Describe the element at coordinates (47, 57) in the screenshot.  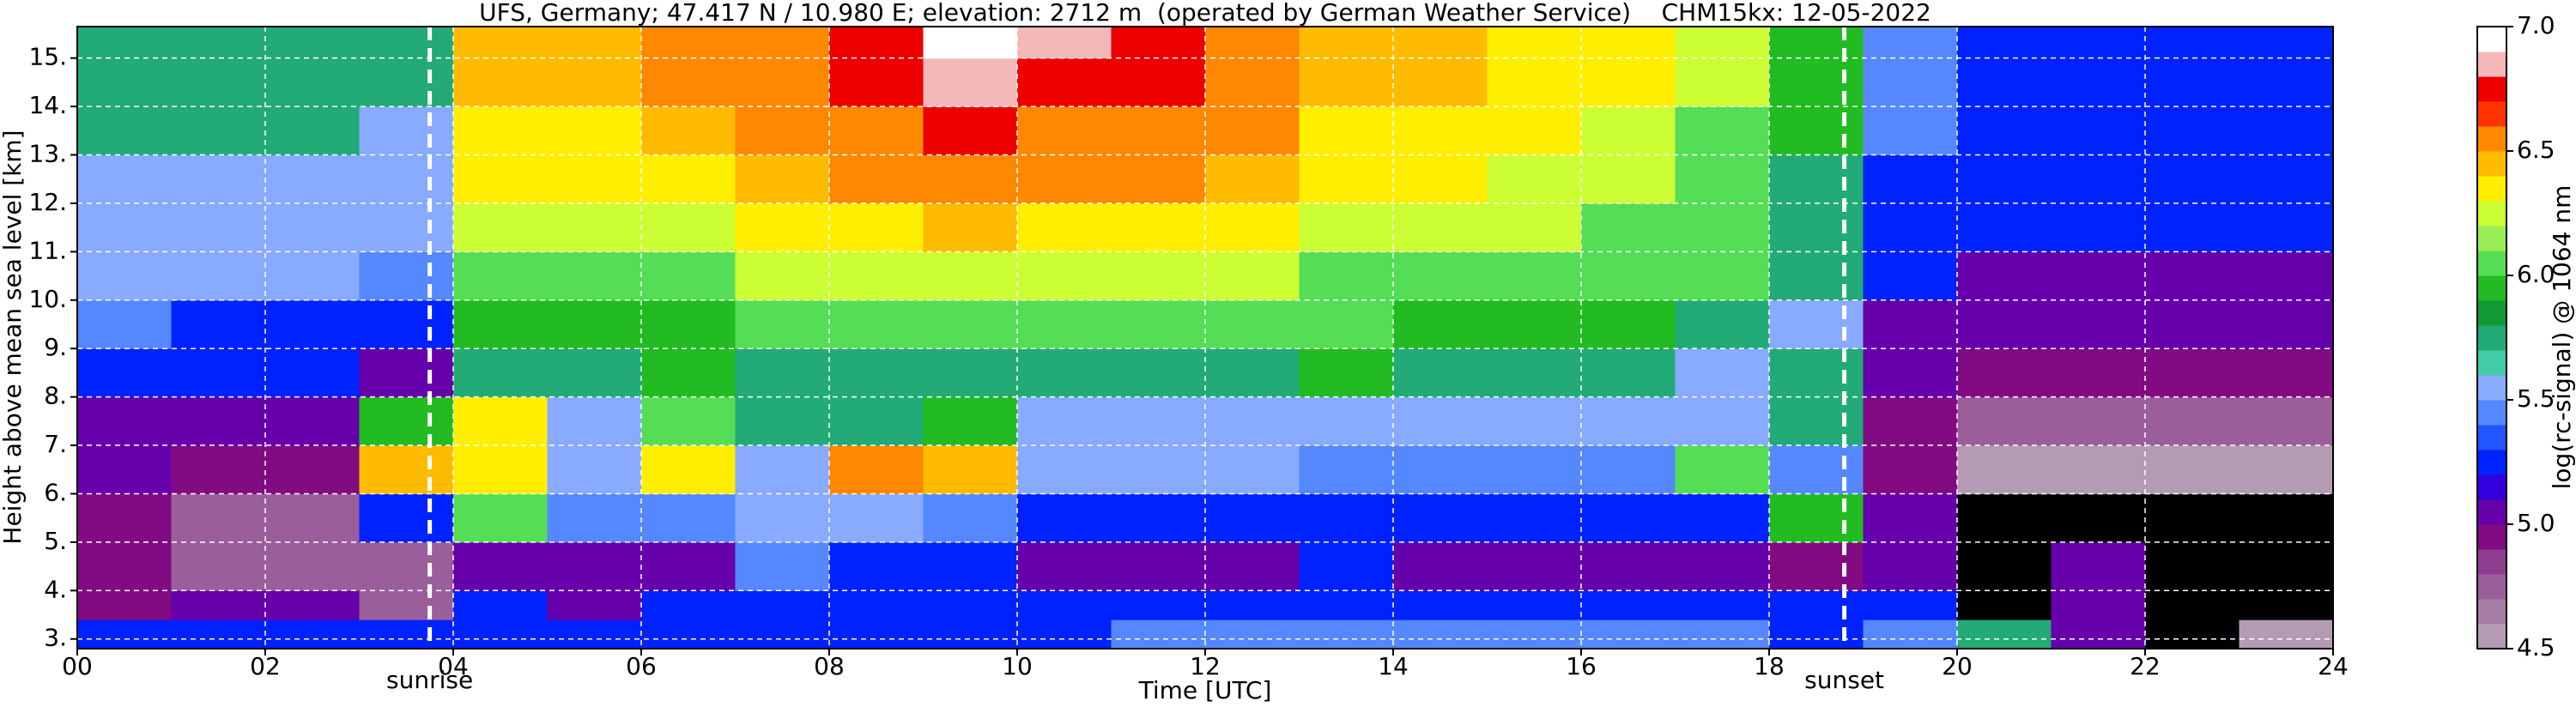
I see `y-tick-label: 15.` at that location.